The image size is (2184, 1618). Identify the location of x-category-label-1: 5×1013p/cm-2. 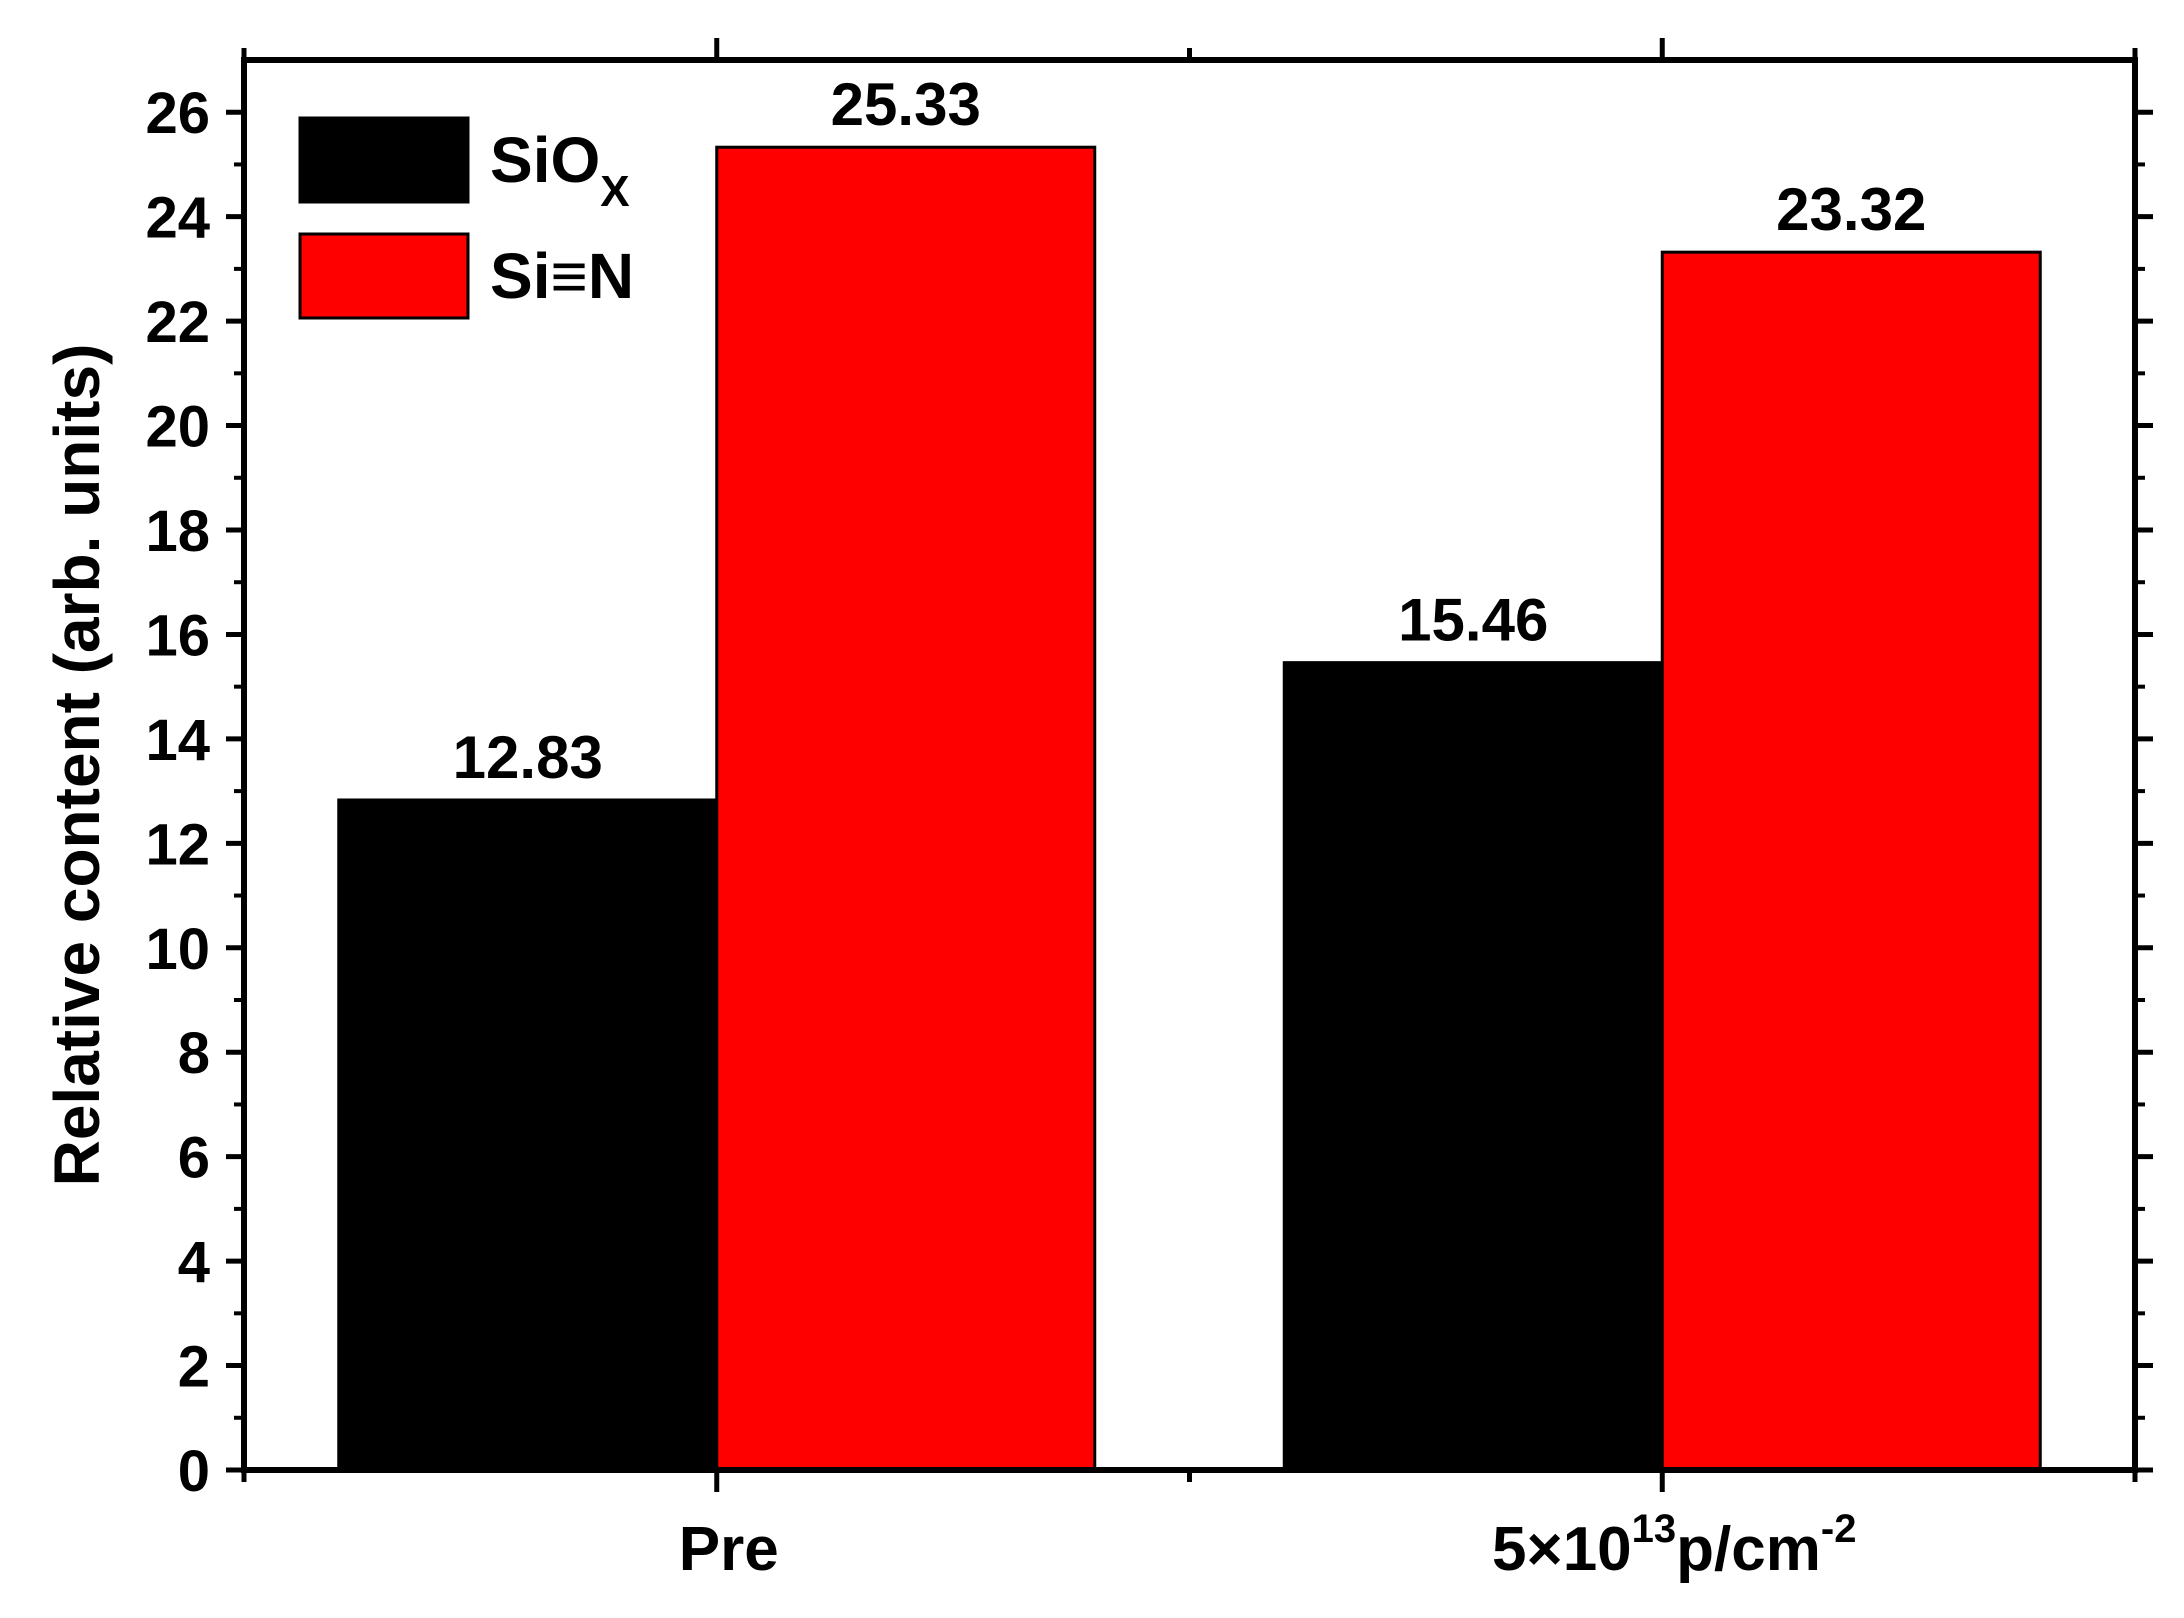
(1674, 1545).